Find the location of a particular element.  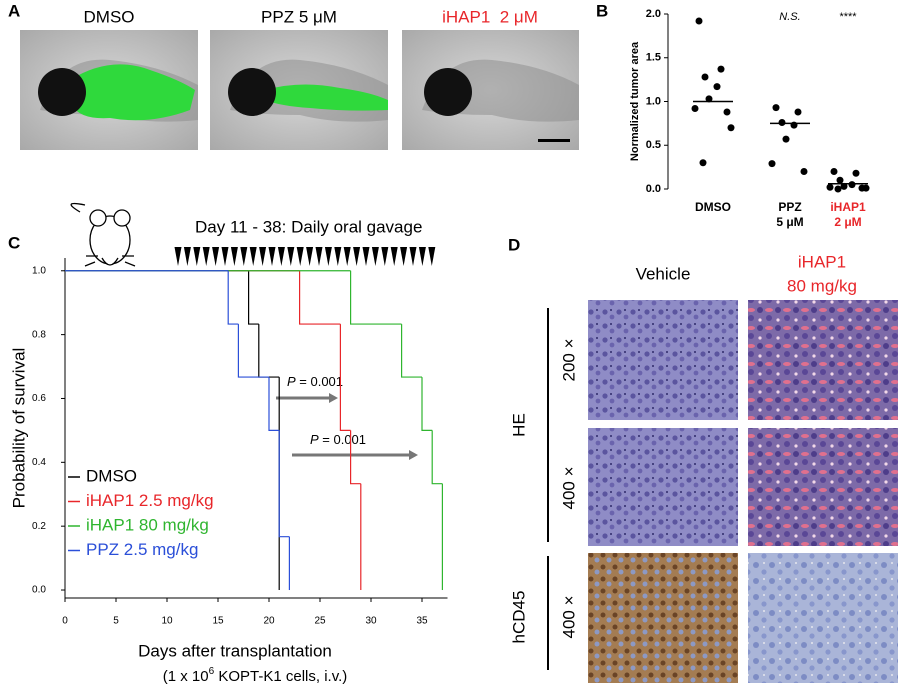

magnification: 200 × is located at coordinates (568, 359).